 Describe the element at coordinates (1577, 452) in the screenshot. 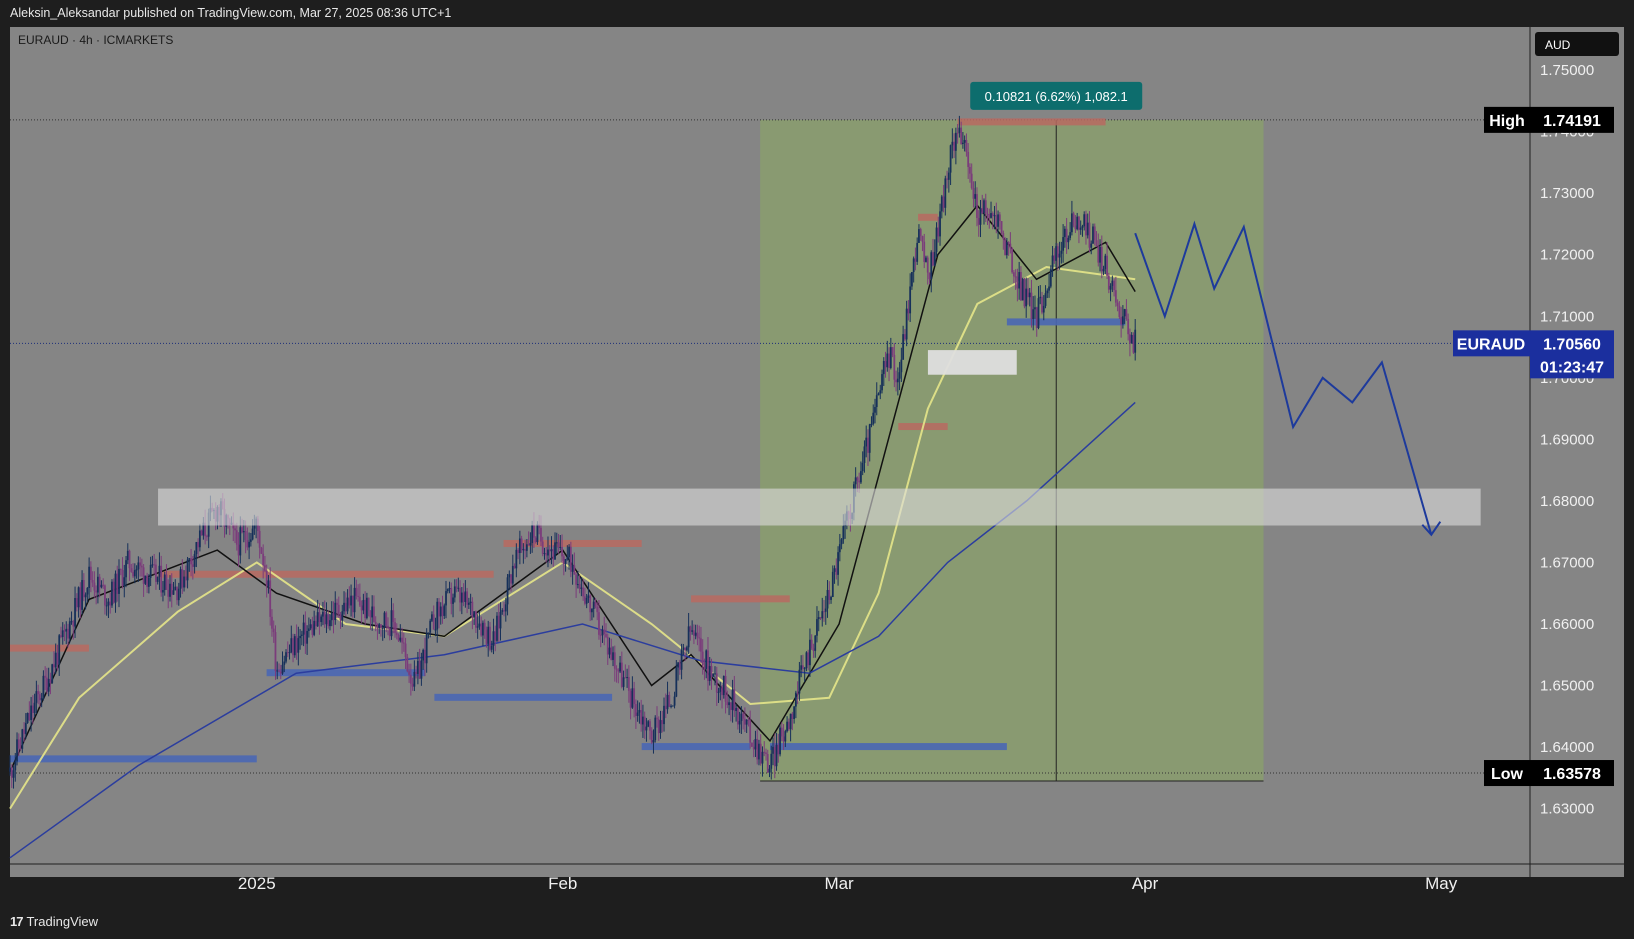

I see `price-axis` at that location.